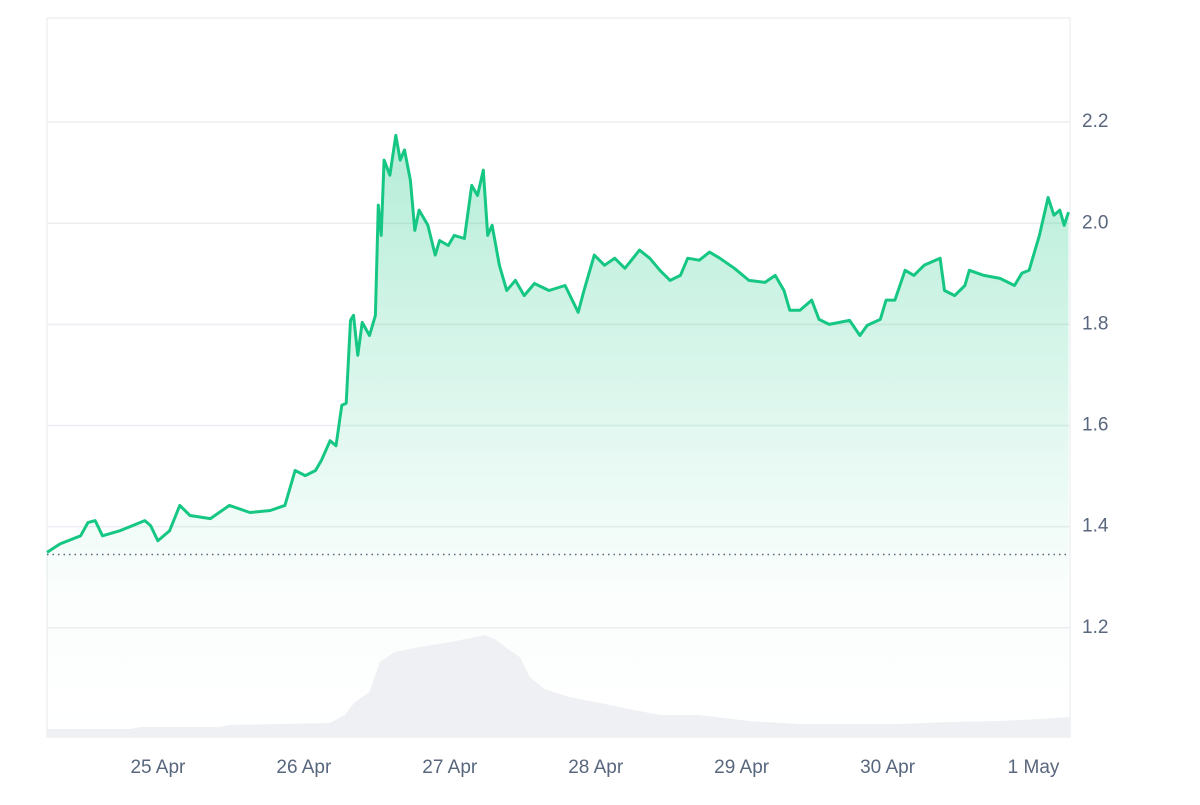 This screenshot has height=805, width=1200. Describe the element at coordinates (596, 767) in the screenshot. I see `x-tick-label: 28 Apr` at that location.